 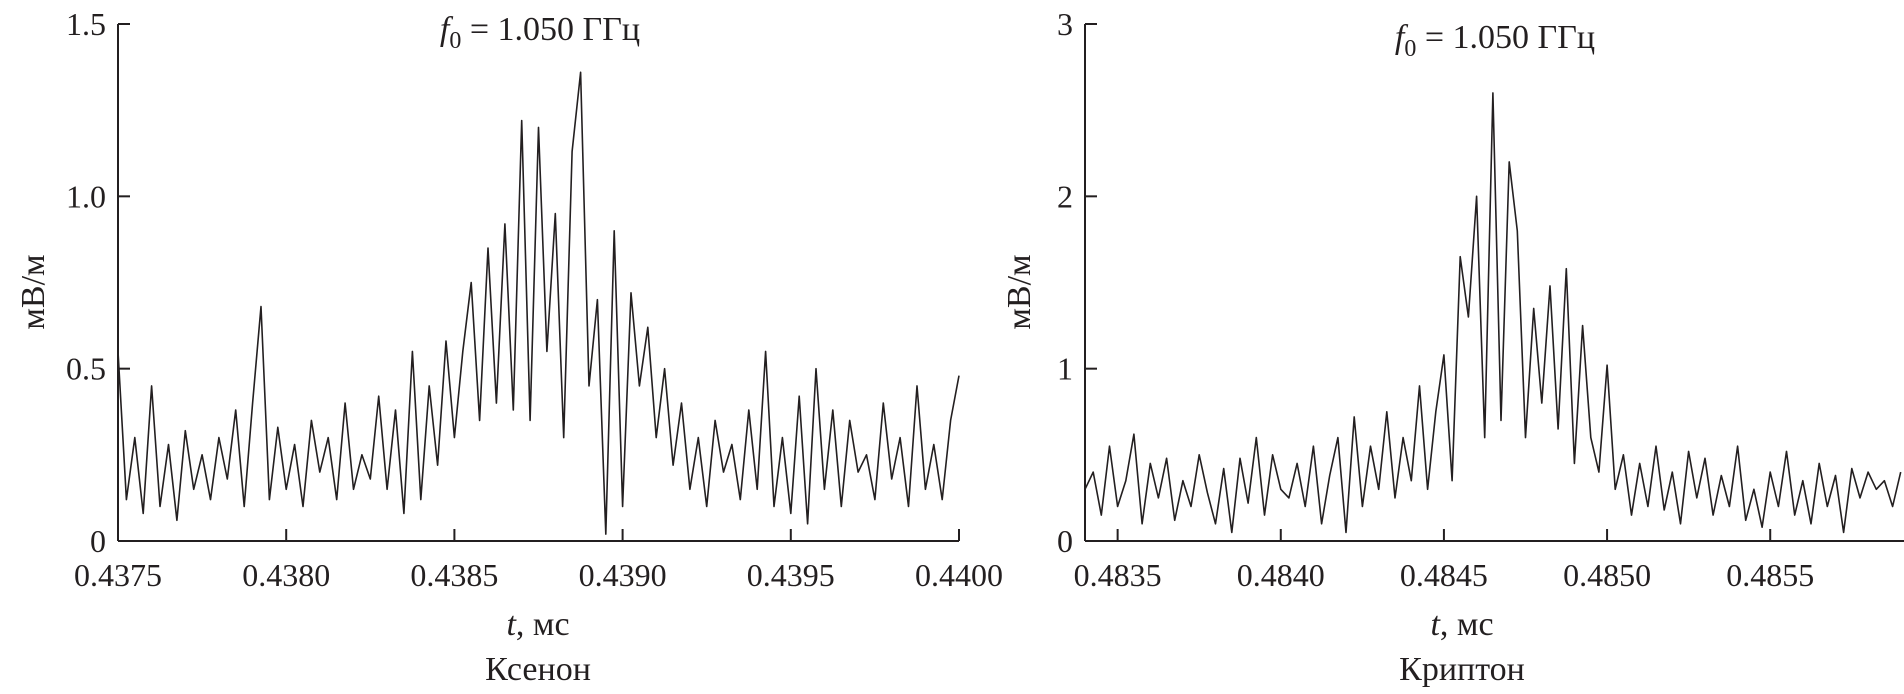 What do you see at coordinates (959, 575) in the screenshot?
I see `x-tick-label: 0.4400` at bounding box center [959, 575].